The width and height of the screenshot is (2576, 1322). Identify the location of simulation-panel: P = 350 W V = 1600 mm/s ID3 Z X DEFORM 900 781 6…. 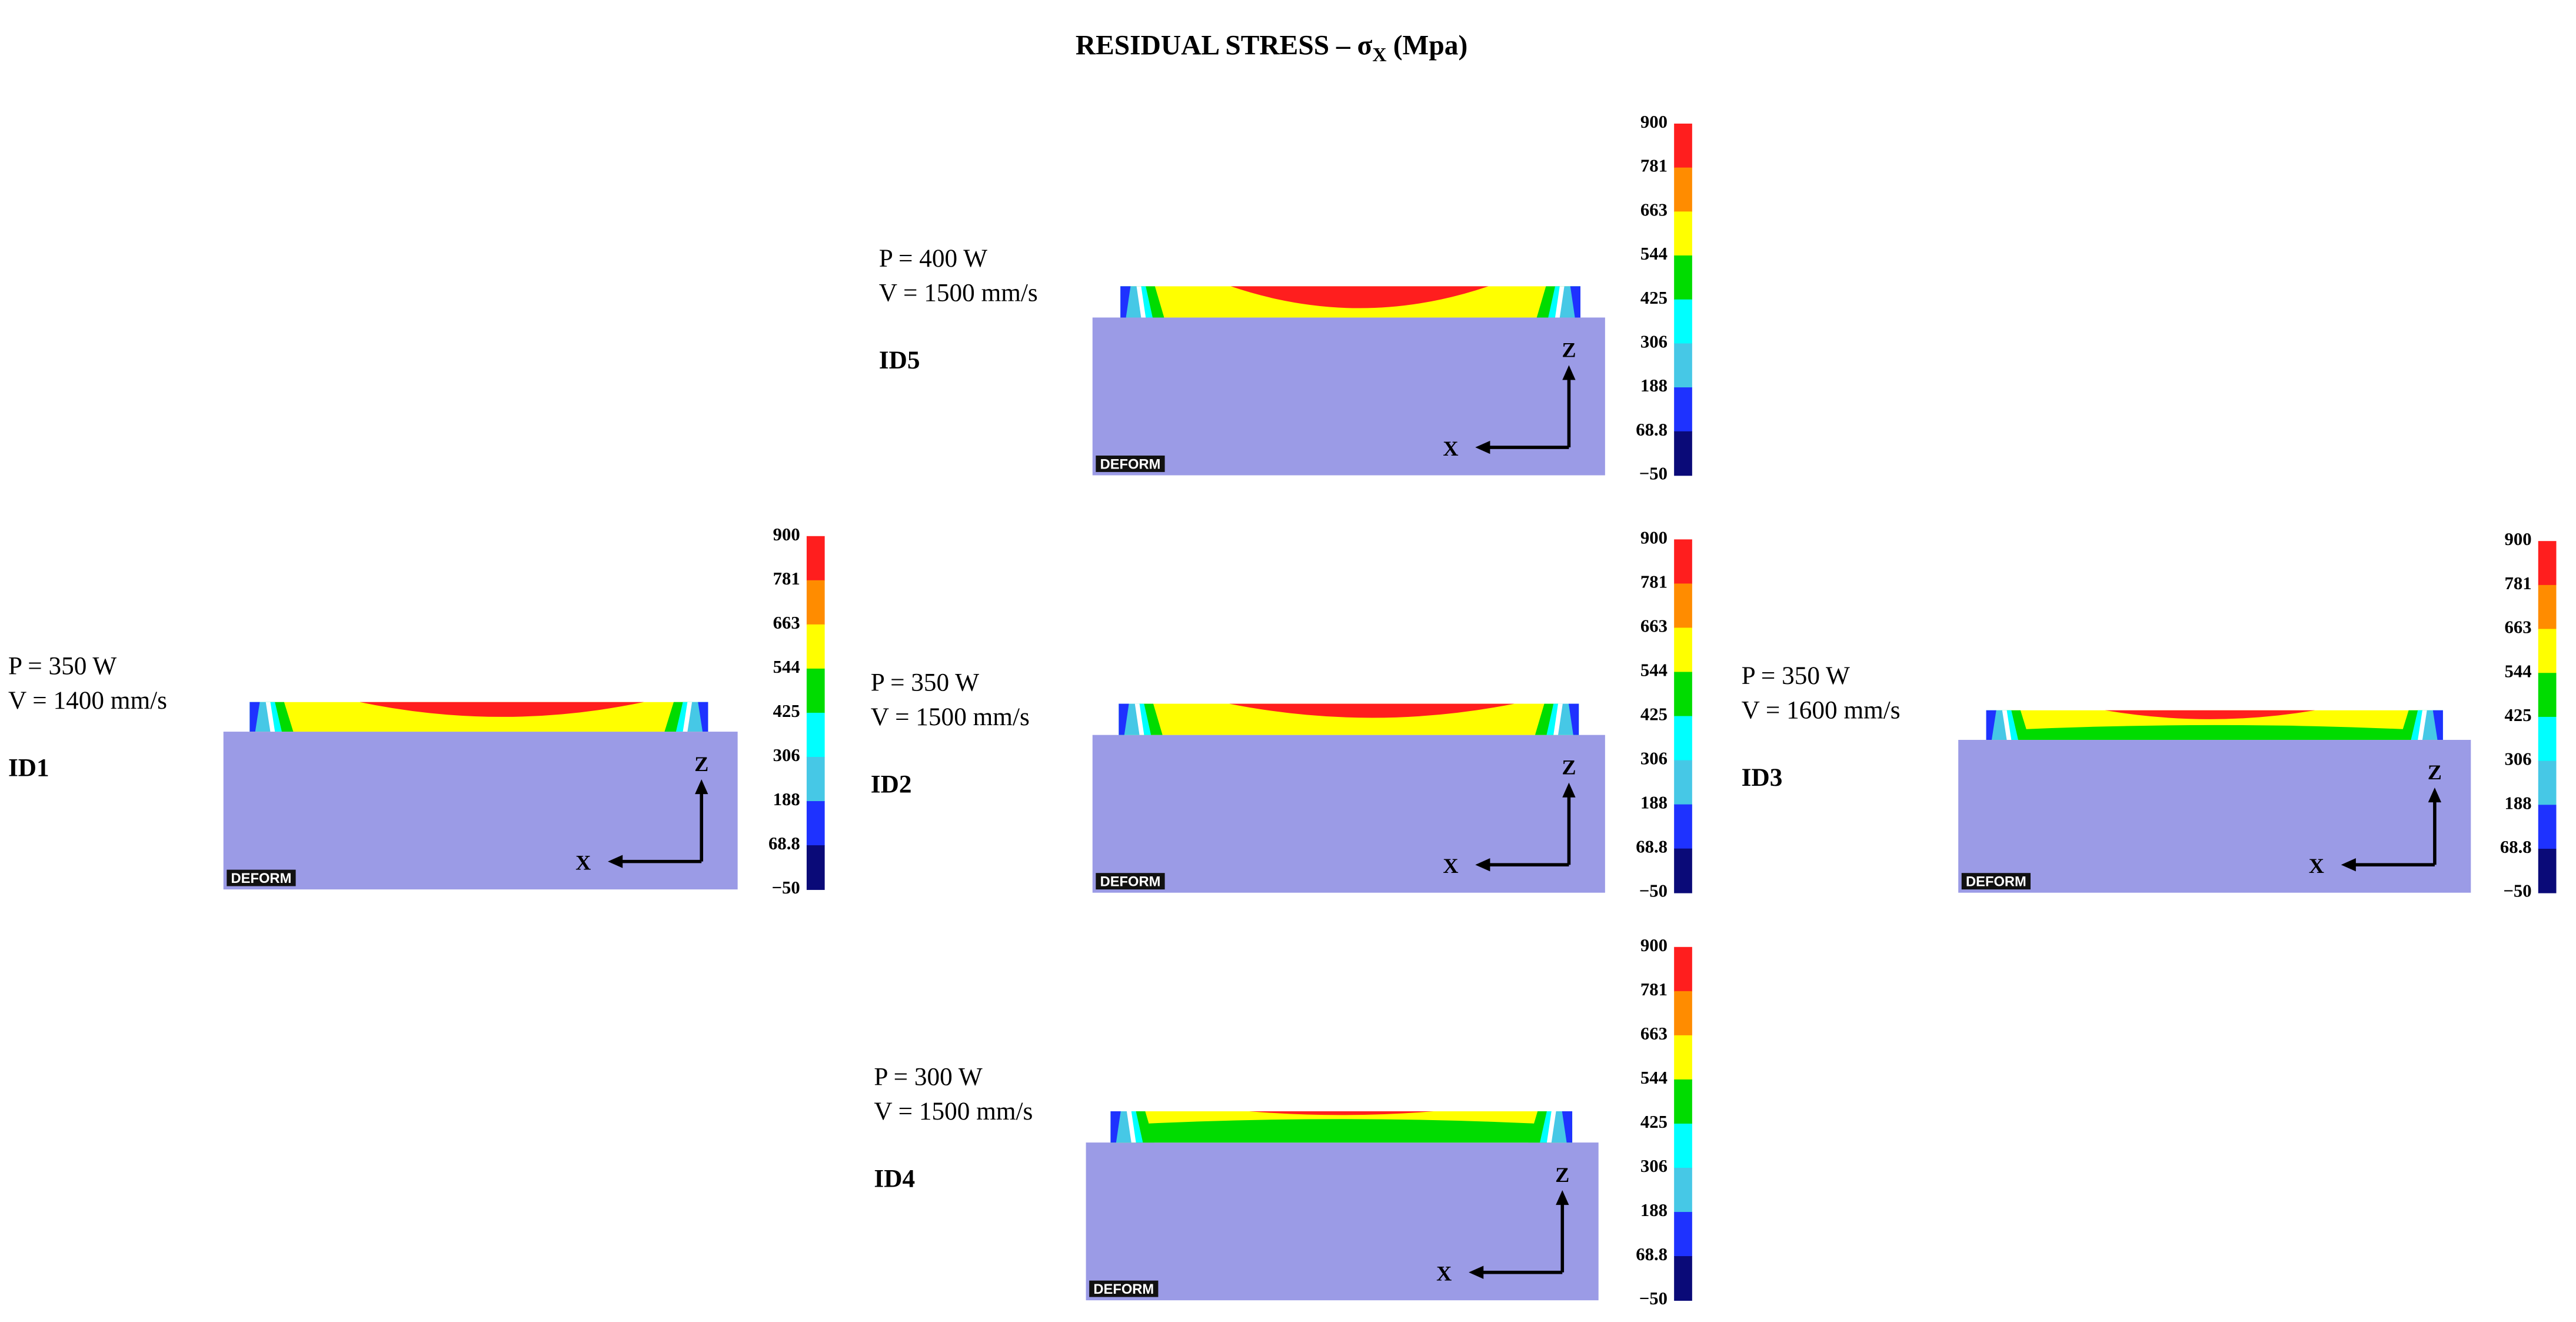
(2149, 715).